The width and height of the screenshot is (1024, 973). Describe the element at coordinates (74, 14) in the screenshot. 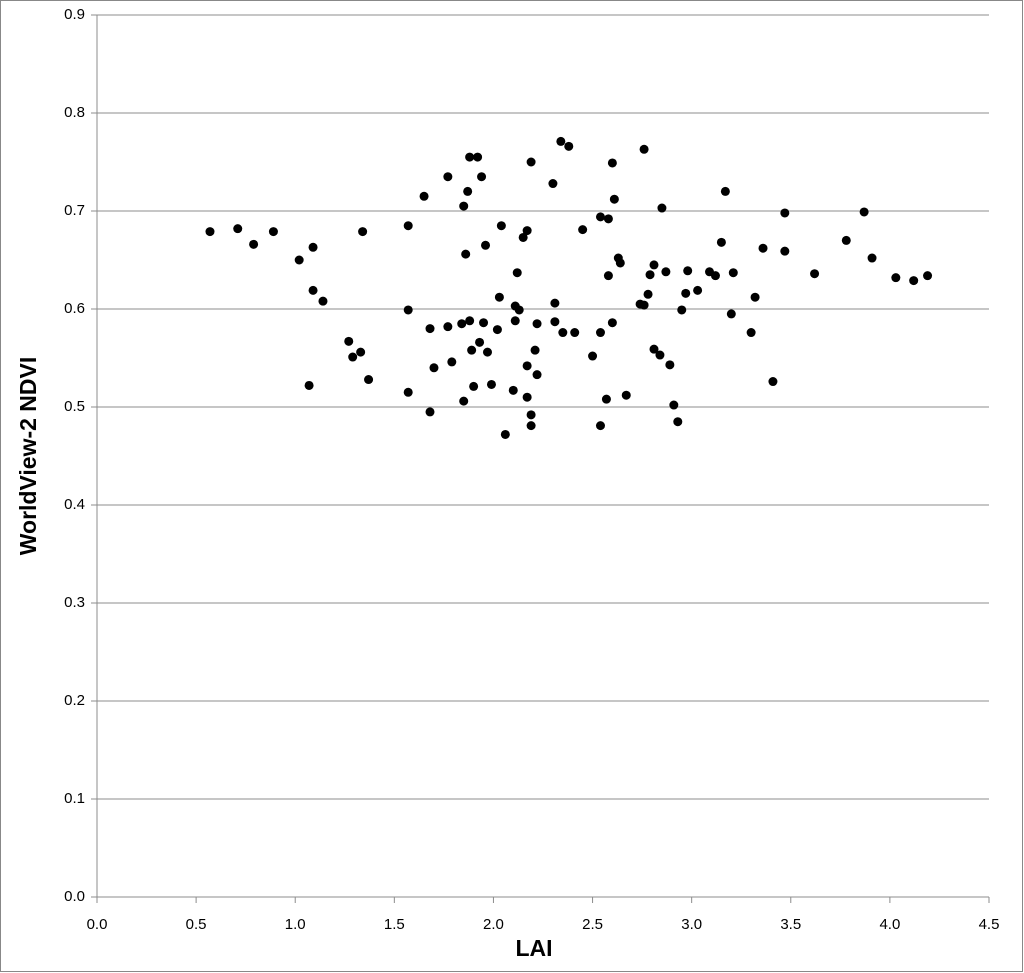

I see `y-tick-label: 0.9` at that location.